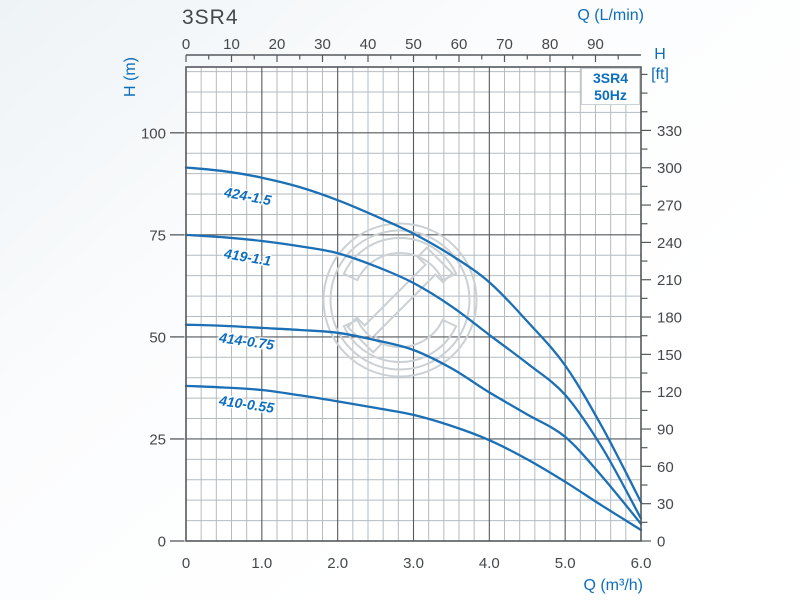 Image resolution: width=800 pixels, height=600 pixels. What do you see at coordinates (660, 74) in the screenshot?
I see `right-axis-unit-label: [ft]` at bounding box center [660, 74].